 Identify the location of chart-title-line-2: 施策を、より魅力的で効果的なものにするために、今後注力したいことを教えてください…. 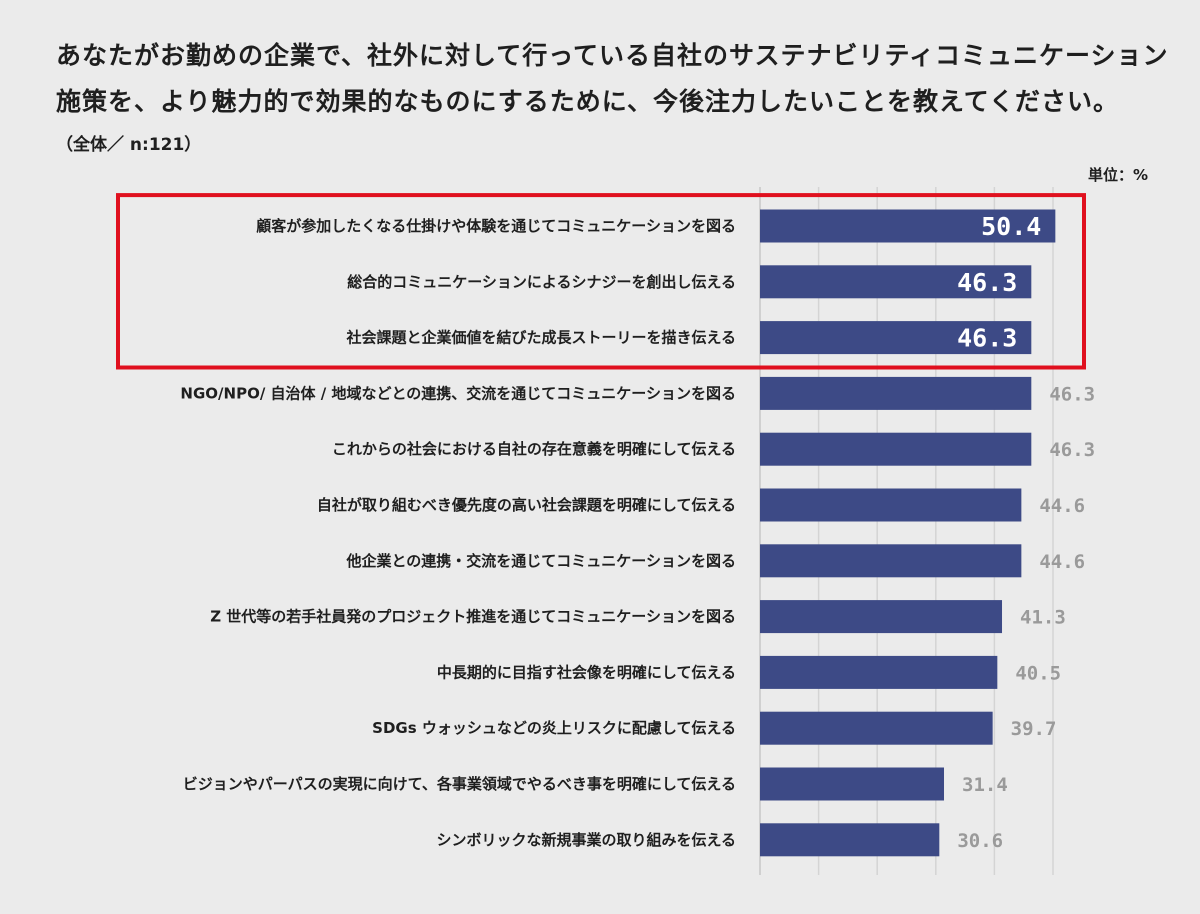
(588, 101).